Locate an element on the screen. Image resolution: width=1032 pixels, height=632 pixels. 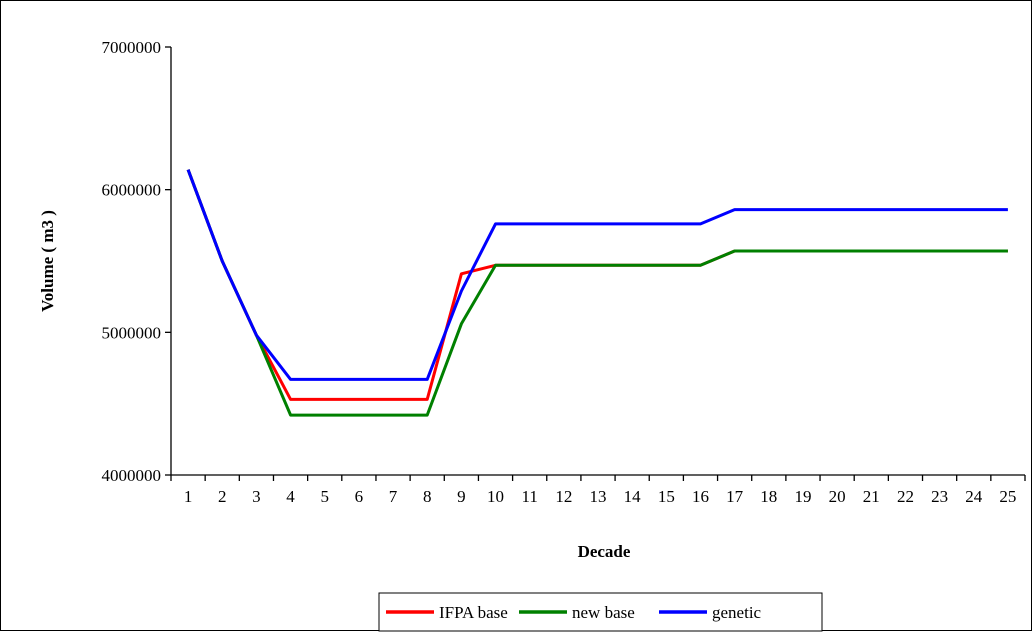
x-tick-label: 7 is located at coordinates (393, 496).